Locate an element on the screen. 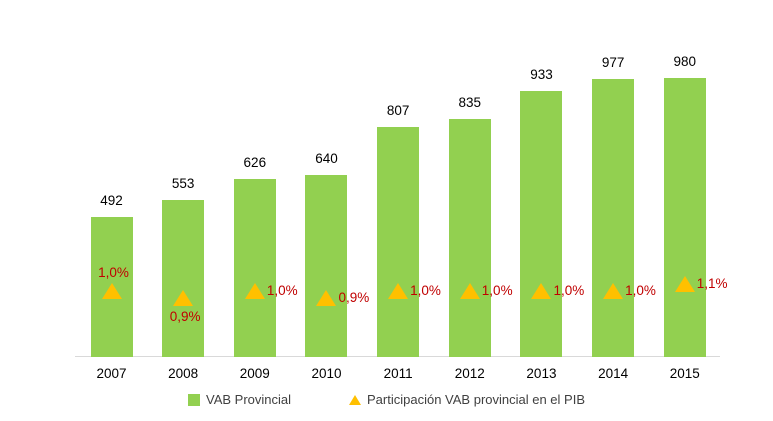 The image size is (773, 421). orange-triangle-icon is located at coordinates (355, 399).